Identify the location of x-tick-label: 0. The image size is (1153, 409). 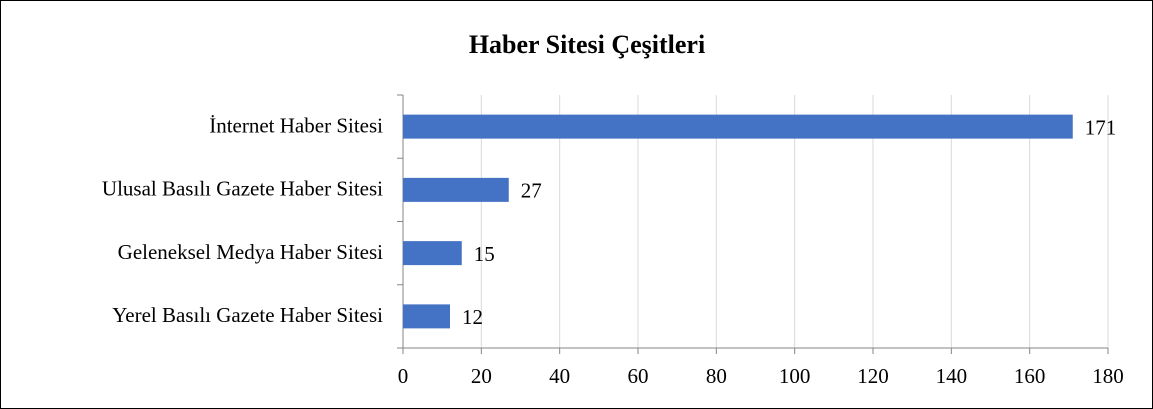
(403, 376).